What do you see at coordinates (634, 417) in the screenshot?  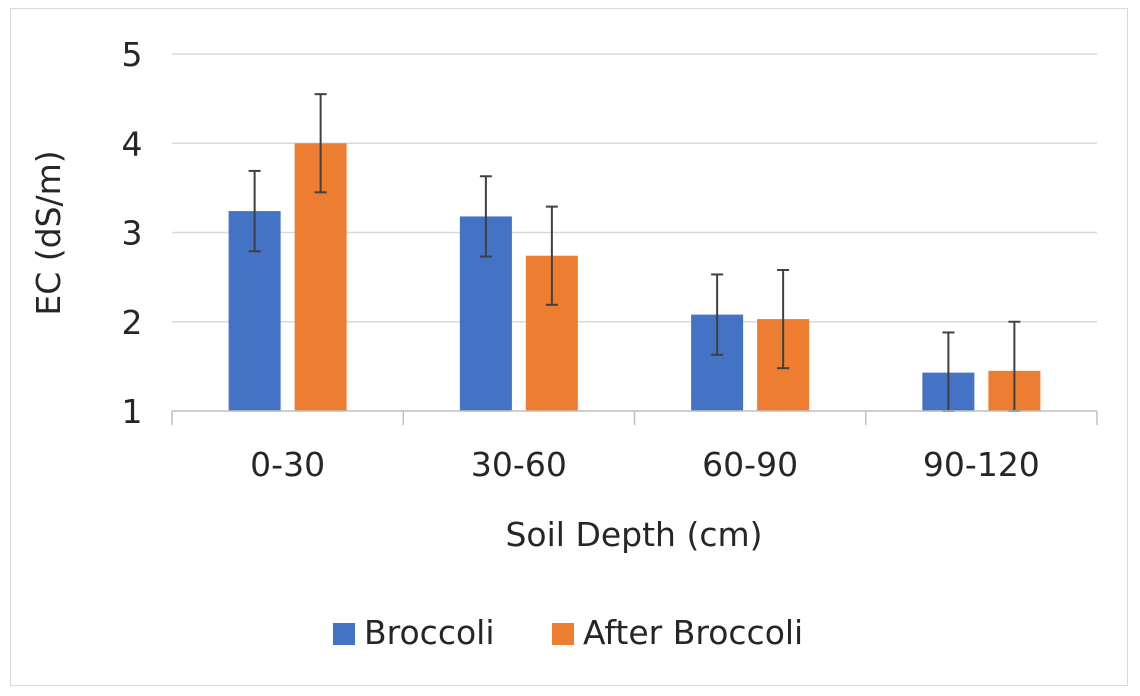 I see `axes` at bounding box center [634, 417].